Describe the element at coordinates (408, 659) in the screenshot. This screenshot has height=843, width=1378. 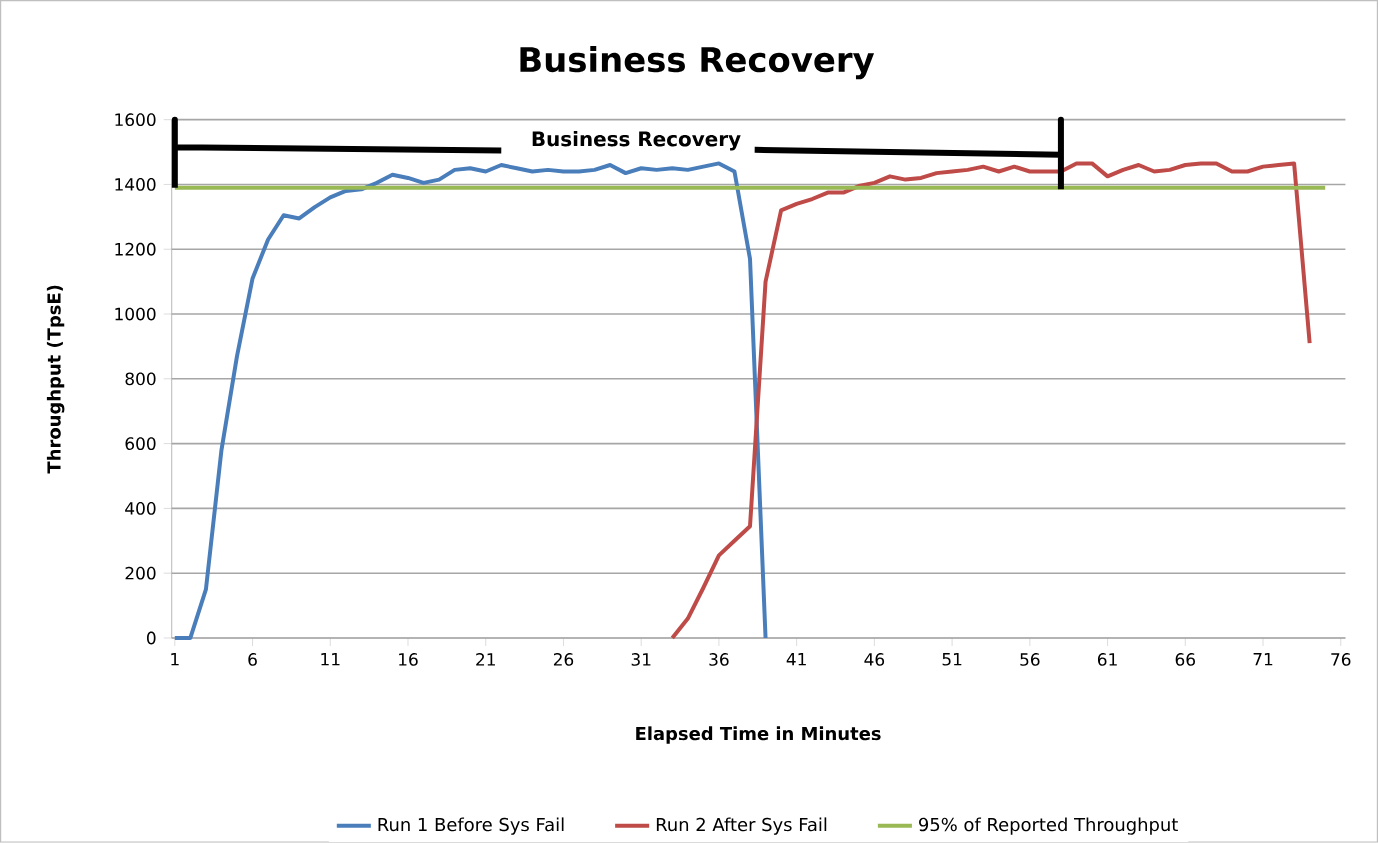
I see `x-tick-label: 16` at that location.